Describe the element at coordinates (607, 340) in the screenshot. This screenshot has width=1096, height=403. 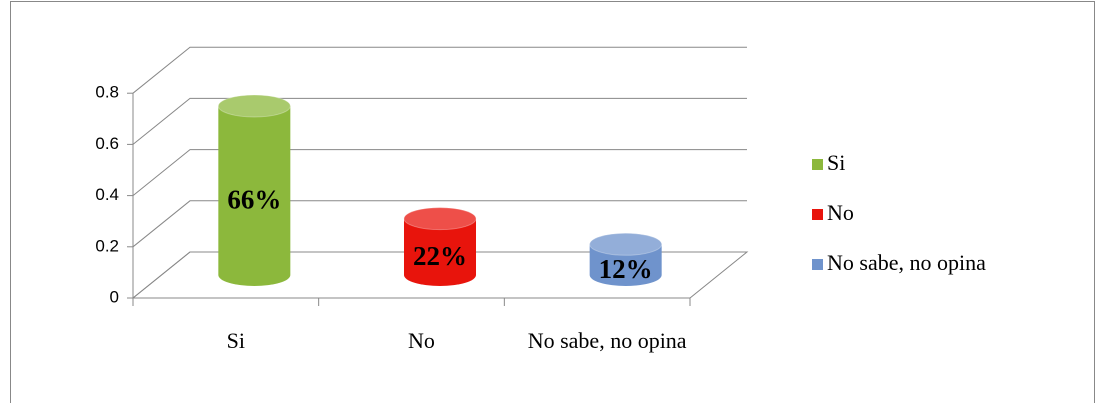
I see `x-tick-label: No sabe, no opina` at that location.